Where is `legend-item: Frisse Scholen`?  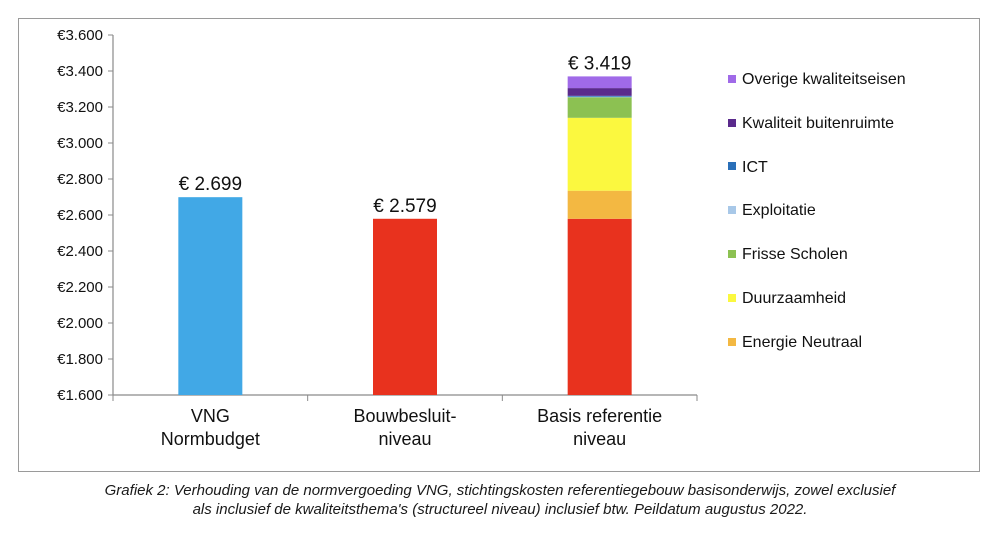 legend-item: Frisse Scholen is located at coordinates (788, 255).